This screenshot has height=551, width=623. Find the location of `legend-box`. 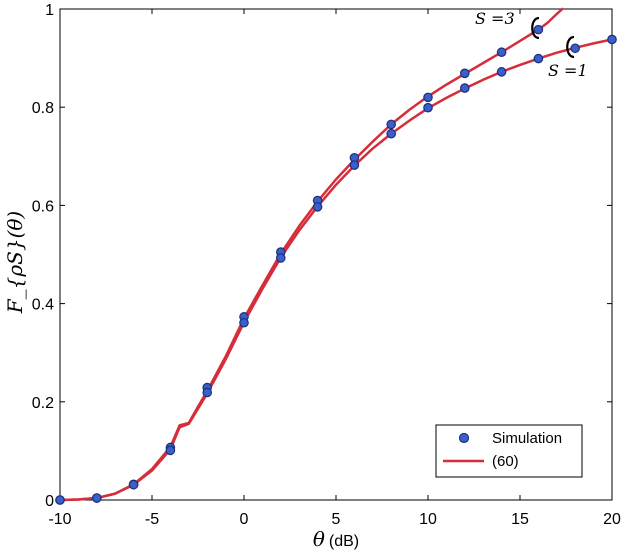

legend-box is located at coordinates (509, 451).